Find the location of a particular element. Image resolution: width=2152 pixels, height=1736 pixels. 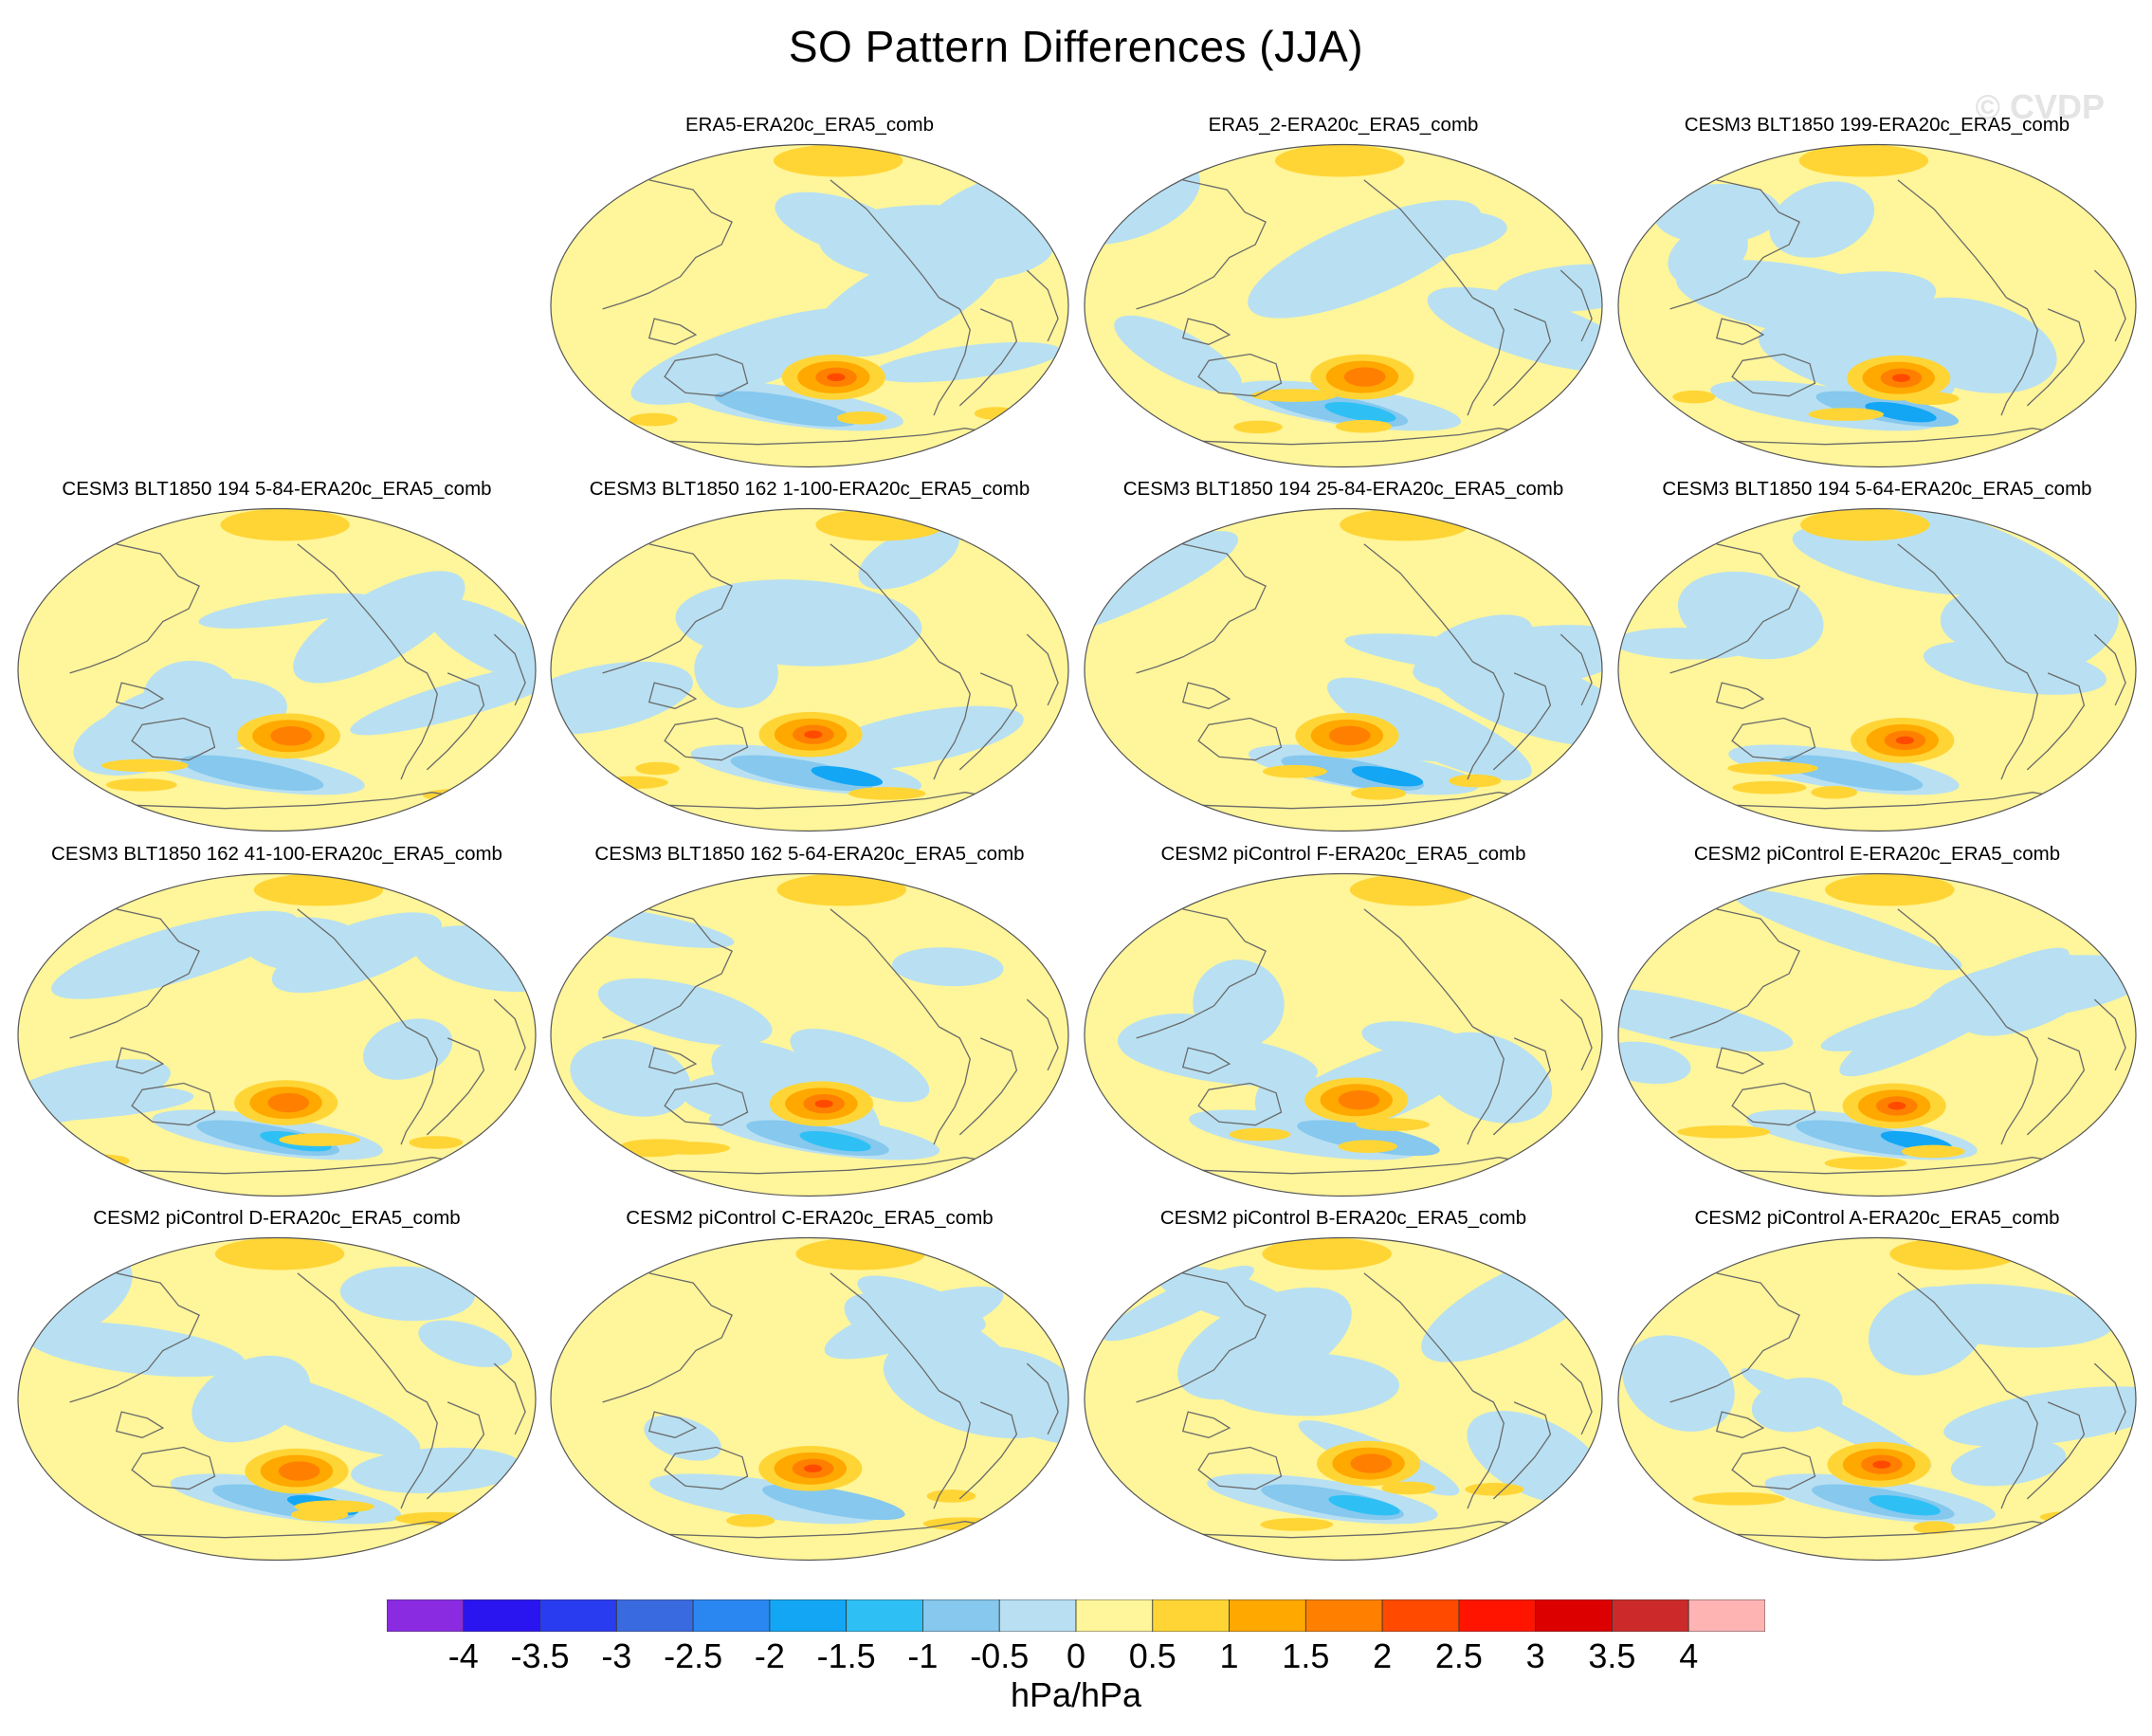

colorbar-tick-label: -0.5 is located at coordinates (1000, 1655).